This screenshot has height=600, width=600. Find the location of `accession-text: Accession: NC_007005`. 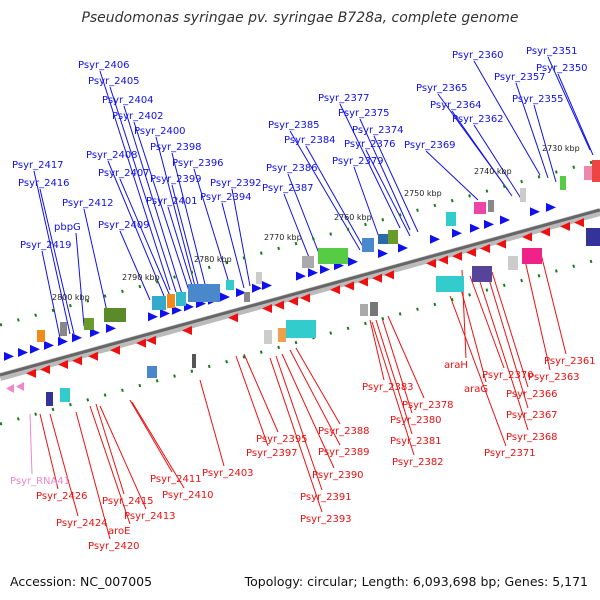

accession-text: Accession: NC_007005 is located at coordinates (81, 581).